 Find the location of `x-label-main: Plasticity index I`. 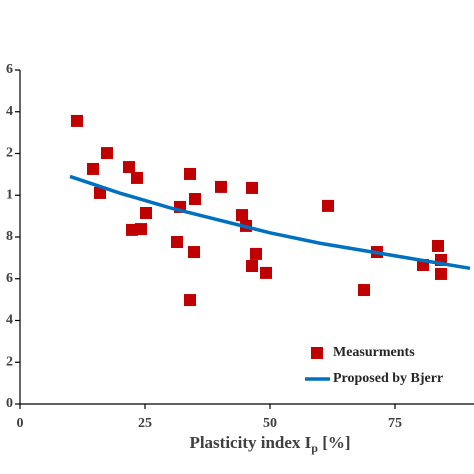

x-label-main: Plasticity index I is located at coordinates (250, 442).